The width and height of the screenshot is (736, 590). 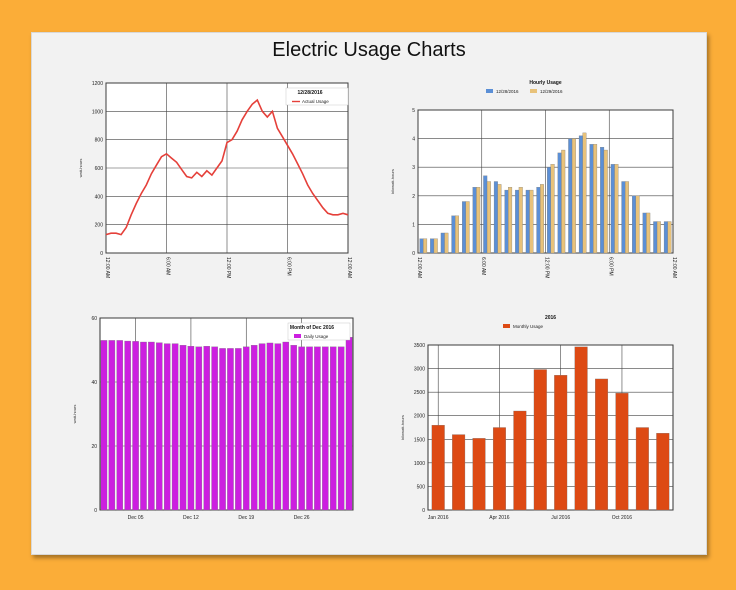 I want to click on x-tick-label: 6:00 AM, so click(x=168, y=266).